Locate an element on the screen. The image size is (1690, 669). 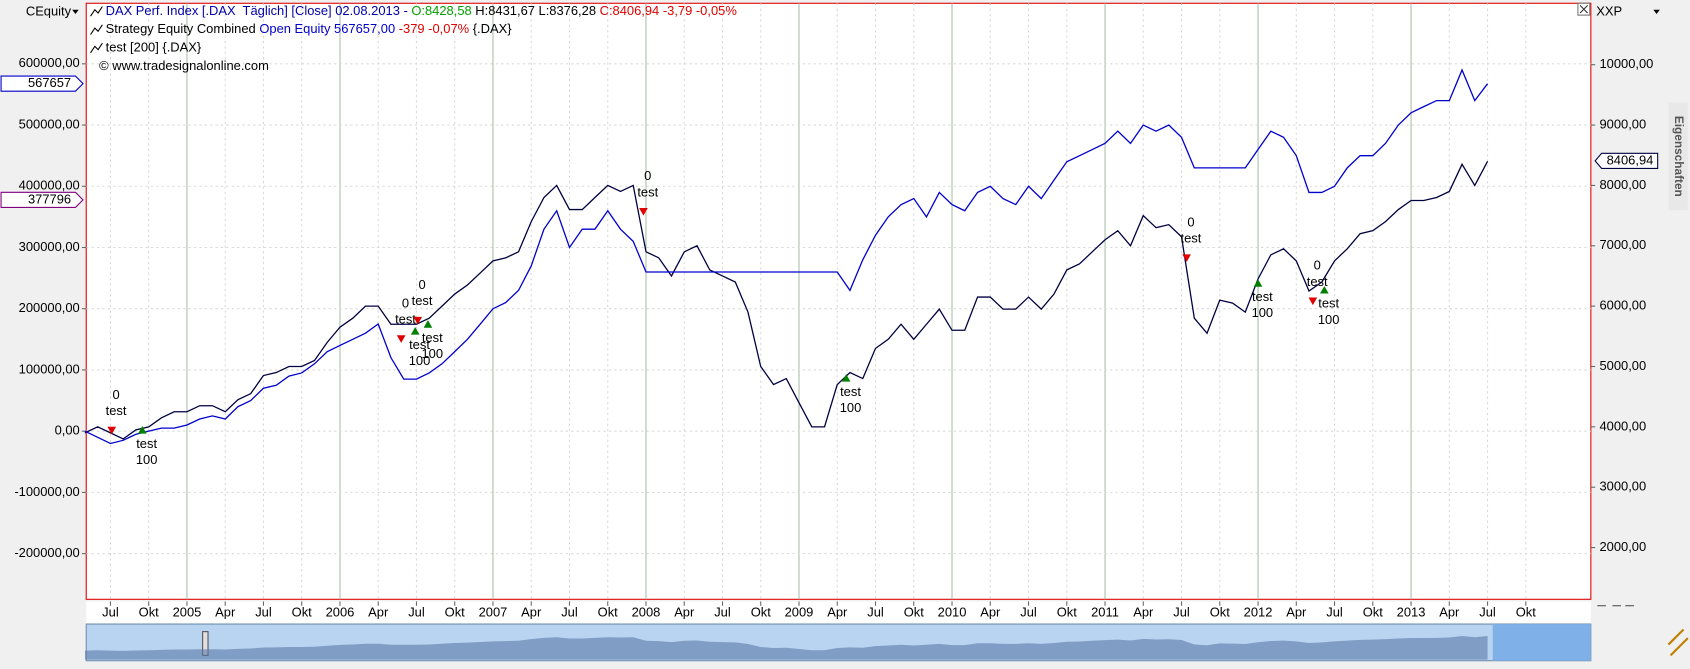
y2-tick-label: 3000,00 is located at coordinates (1622, 486).